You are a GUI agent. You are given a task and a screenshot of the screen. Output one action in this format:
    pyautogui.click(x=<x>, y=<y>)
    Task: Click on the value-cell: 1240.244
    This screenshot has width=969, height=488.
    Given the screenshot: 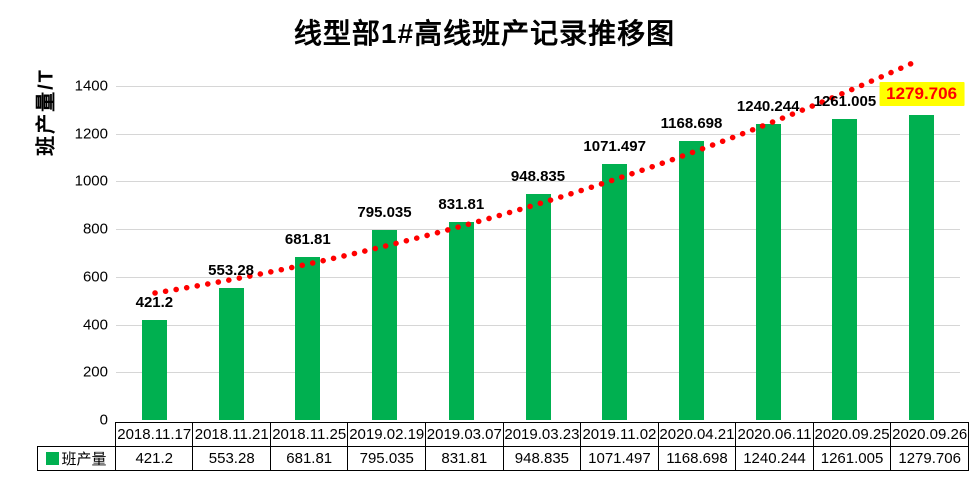 What is the action you would take?
    pyautogui.click(x=774, y=458)
    